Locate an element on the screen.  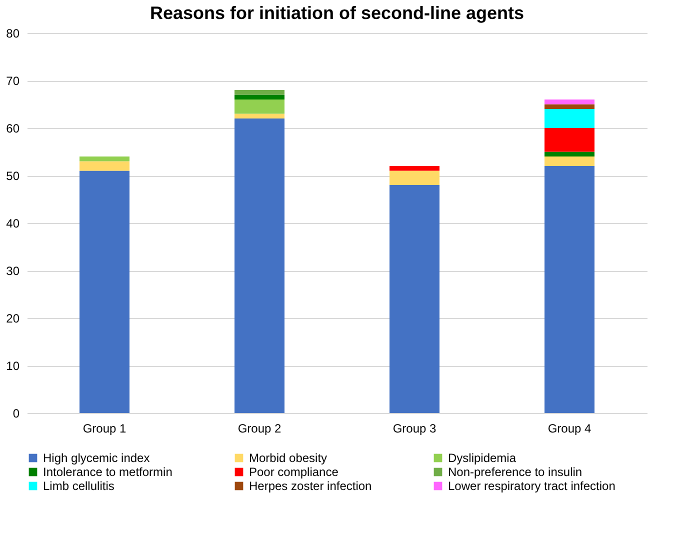
legend-label: Non-preference to insulin is located at coordinates (515, 472).